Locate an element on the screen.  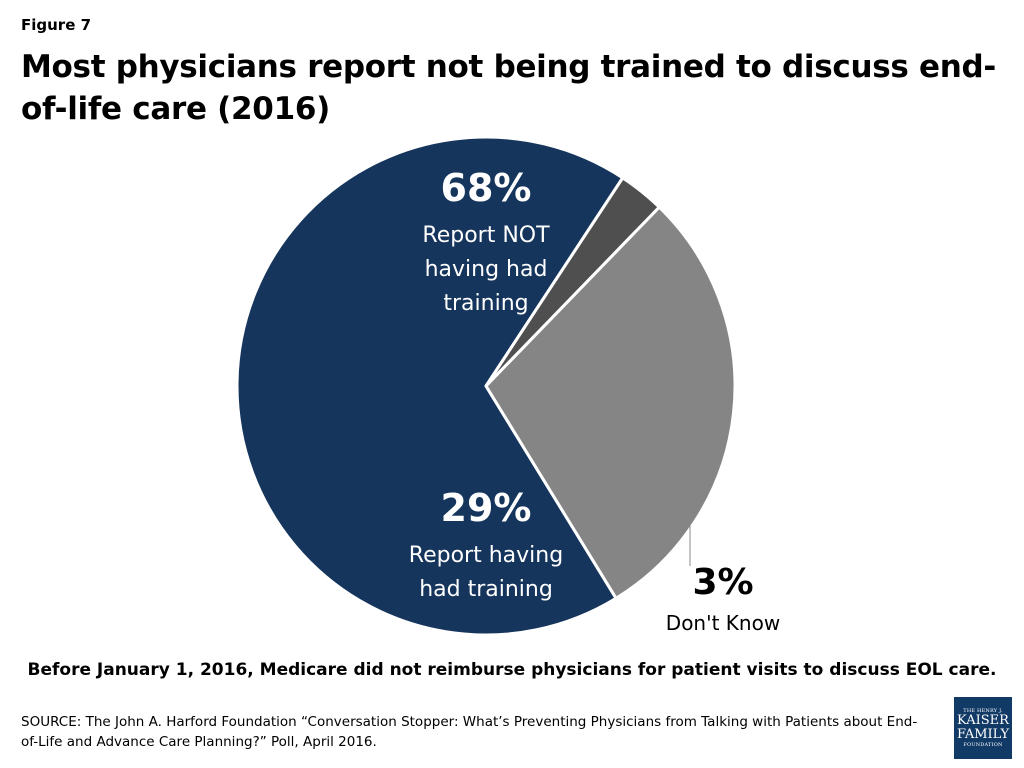
category-label-not-trained-2: having had is located at coordinates (486, 269).